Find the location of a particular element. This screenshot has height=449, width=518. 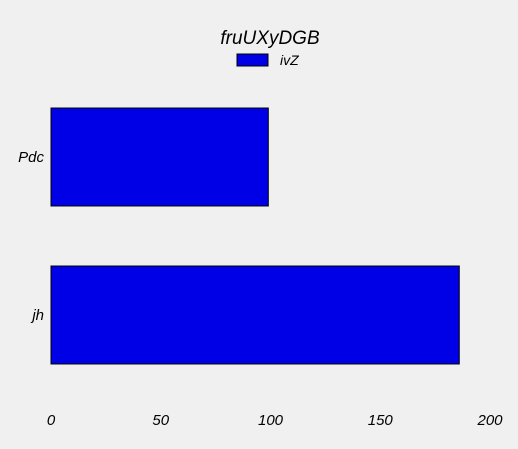

x-tick-label-0: 0 is located at coordinates (51, 420).